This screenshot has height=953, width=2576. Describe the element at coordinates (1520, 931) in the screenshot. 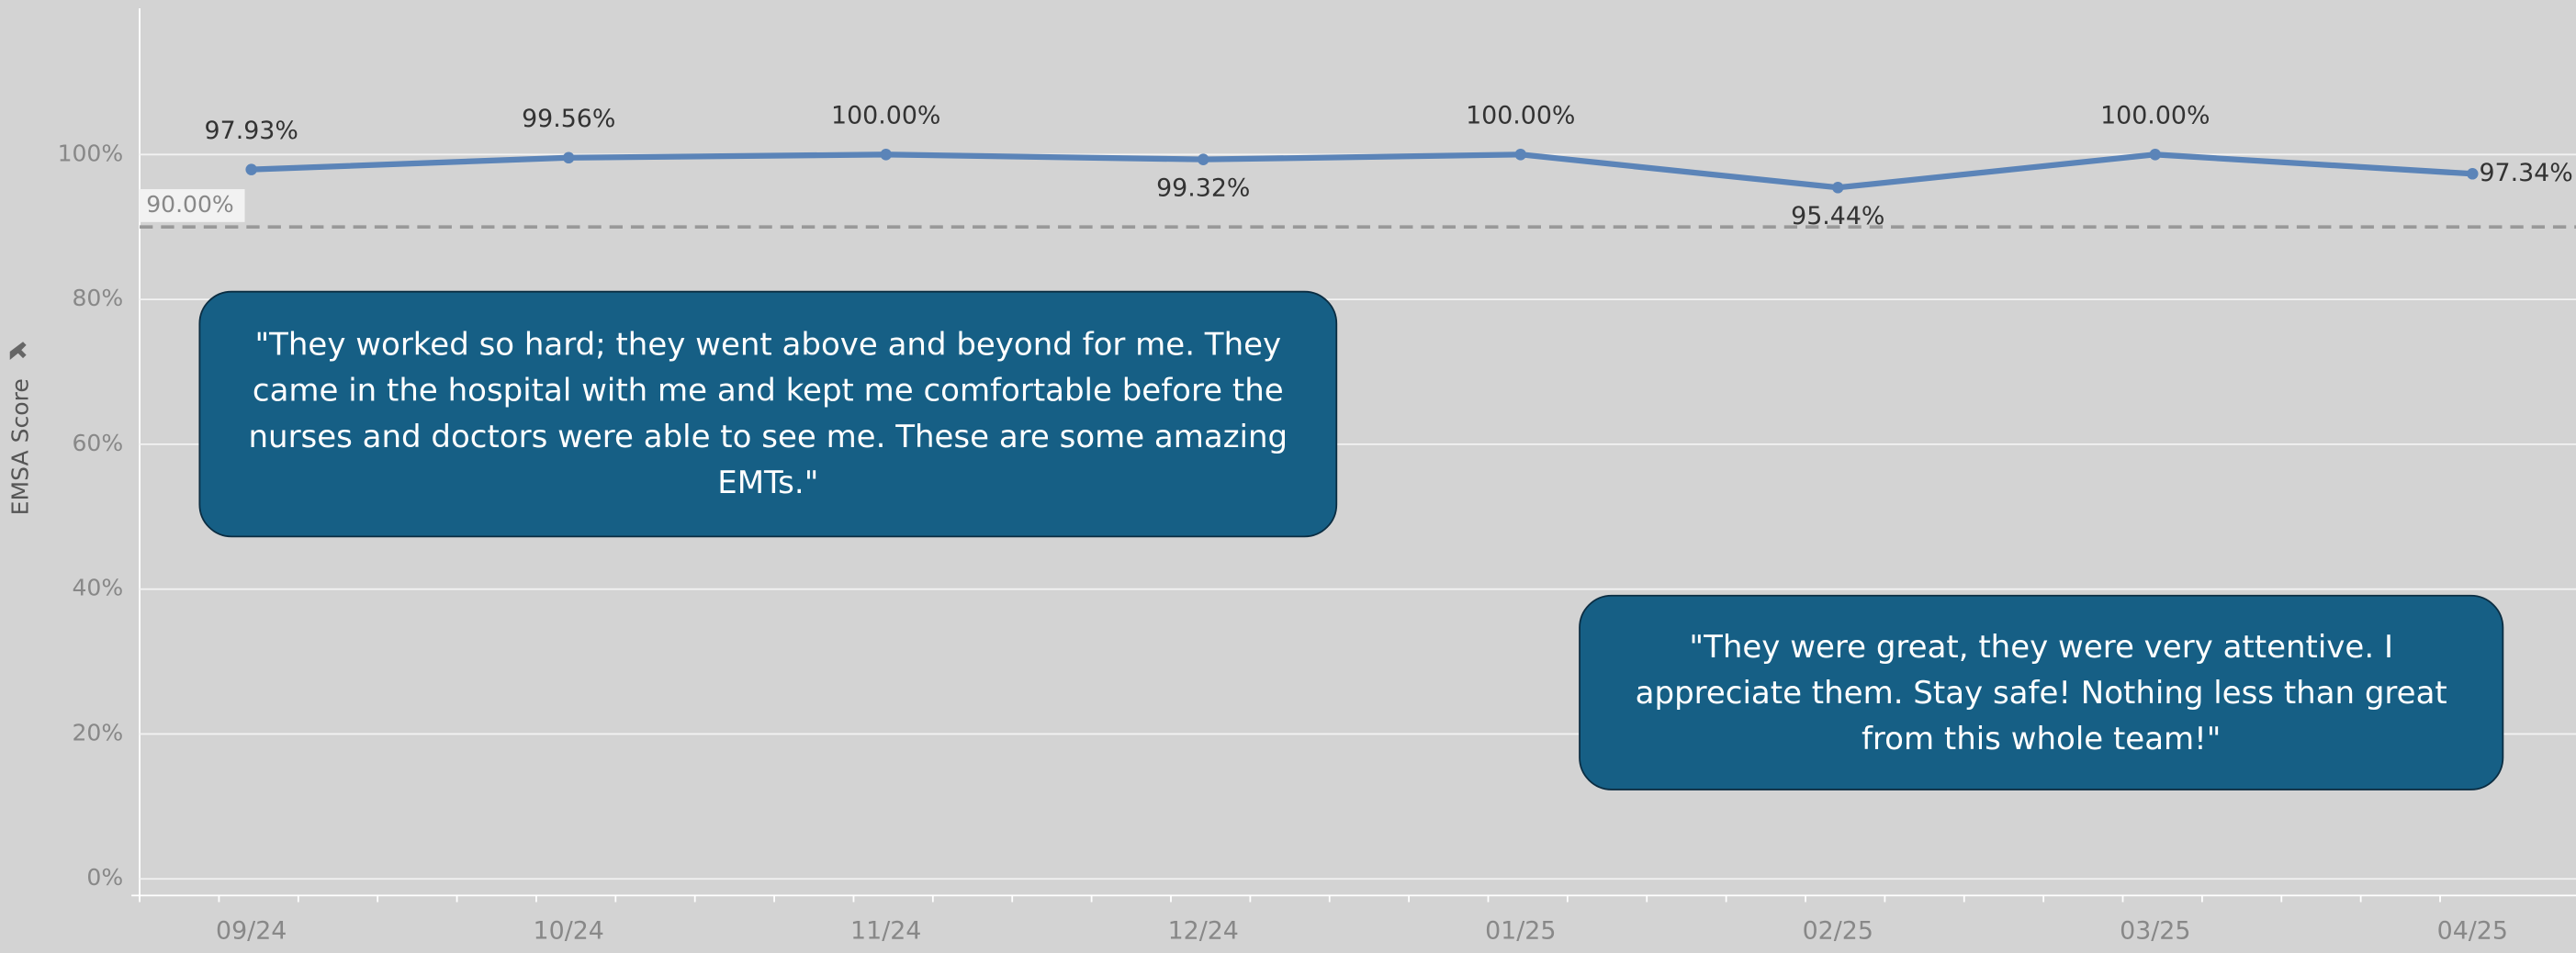

I see `x-tick-label: 01/25` at that location.